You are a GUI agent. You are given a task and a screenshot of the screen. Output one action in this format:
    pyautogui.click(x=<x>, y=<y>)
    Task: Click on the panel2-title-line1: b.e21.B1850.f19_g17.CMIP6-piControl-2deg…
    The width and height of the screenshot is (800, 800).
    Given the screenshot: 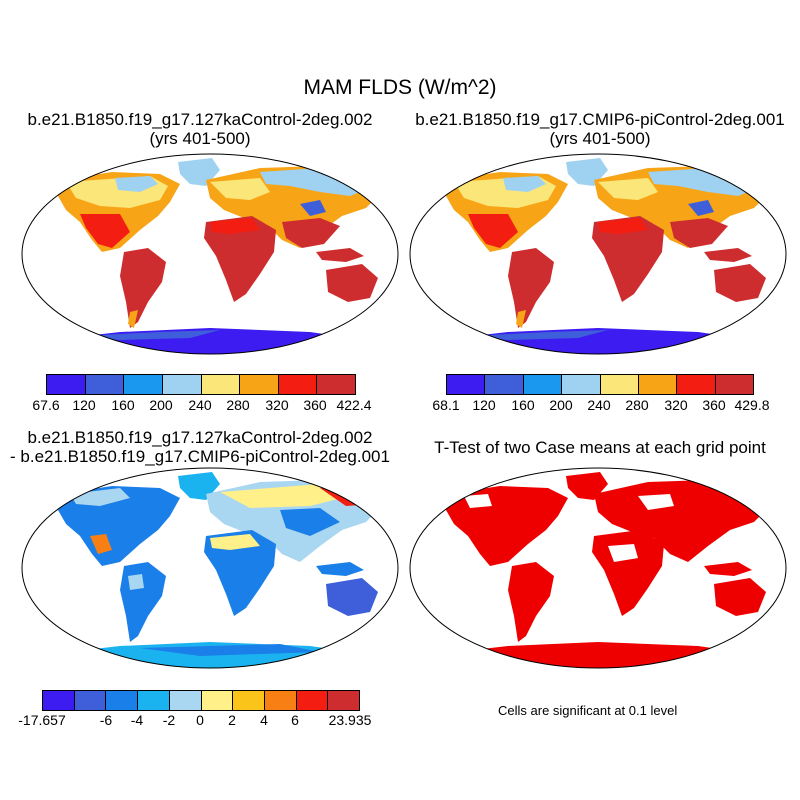 What is the action you would take?
    pyautogui.click(x=600, y=119)
    